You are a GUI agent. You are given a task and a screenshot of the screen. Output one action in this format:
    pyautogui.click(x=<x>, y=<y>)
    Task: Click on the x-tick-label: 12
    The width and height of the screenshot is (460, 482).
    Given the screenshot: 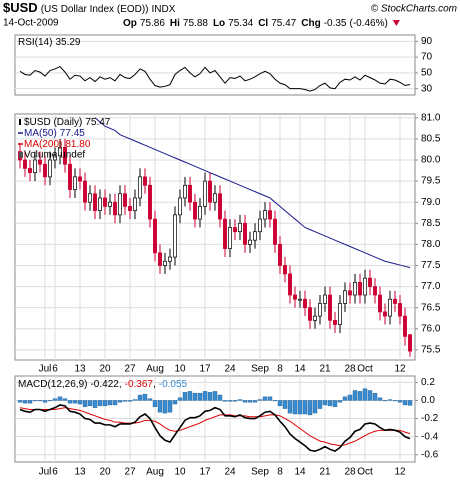 What is the action you would take?
    pyautogui.click(x=400, y=369)
    